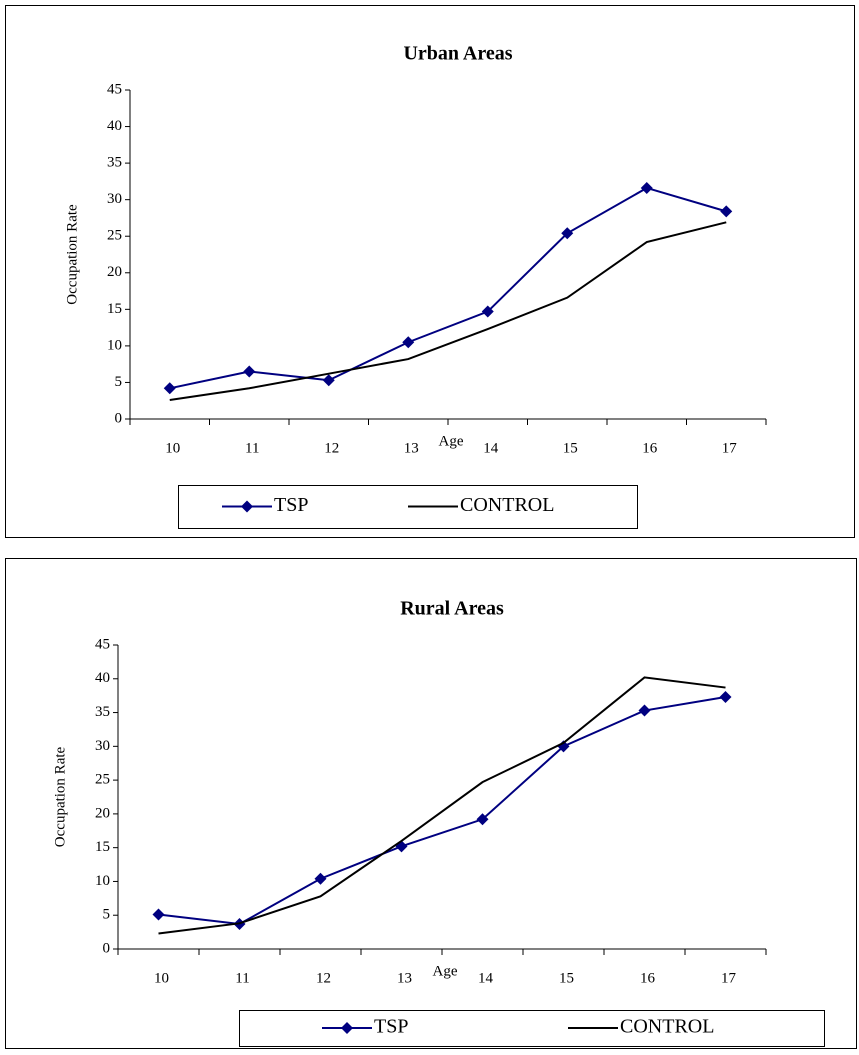 This screenshot has height=1055, width=859. I want to click on chart-title: Urban Areas, so click(457, 54).